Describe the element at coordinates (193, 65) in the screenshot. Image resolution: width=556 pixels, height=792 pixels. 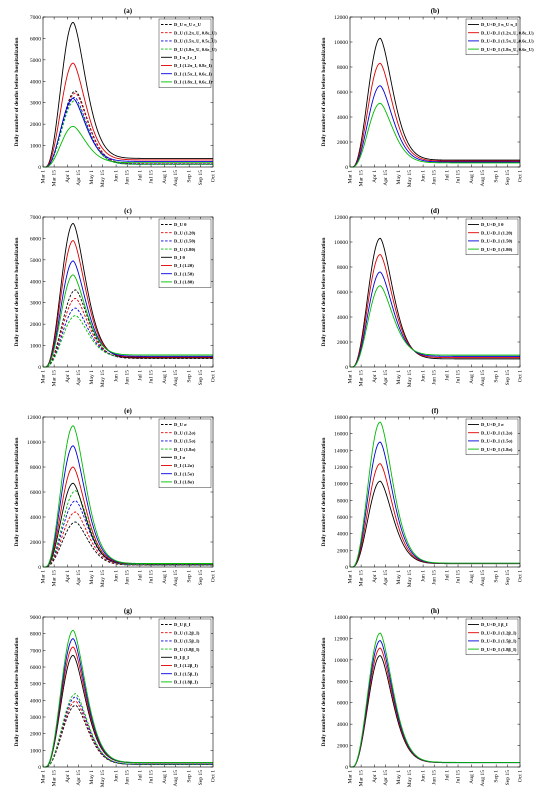
I see `legend-label: D_I (1.2π_I, 0.8ε_I)` at that location.